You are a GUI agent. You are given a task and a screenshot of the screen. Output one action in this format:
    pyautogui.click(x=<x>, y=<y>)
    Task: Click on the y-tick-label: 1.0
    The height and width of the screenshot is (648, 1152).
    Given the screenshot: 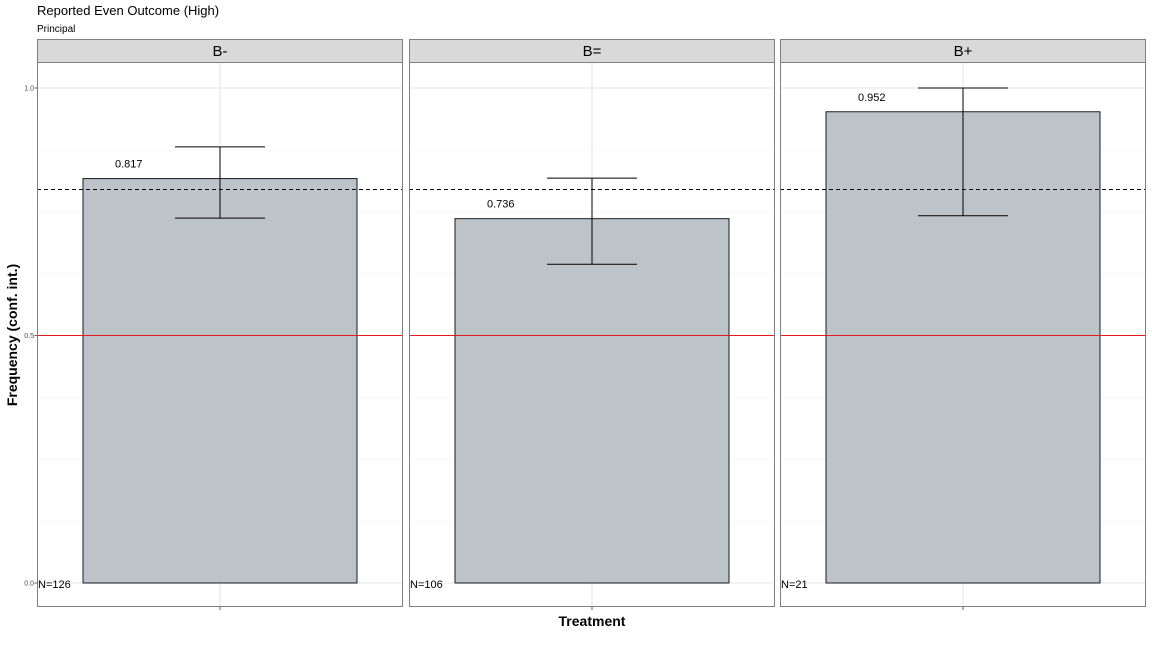 What is the action you would take?
    pyautogui.click(x=29, y=89)
    